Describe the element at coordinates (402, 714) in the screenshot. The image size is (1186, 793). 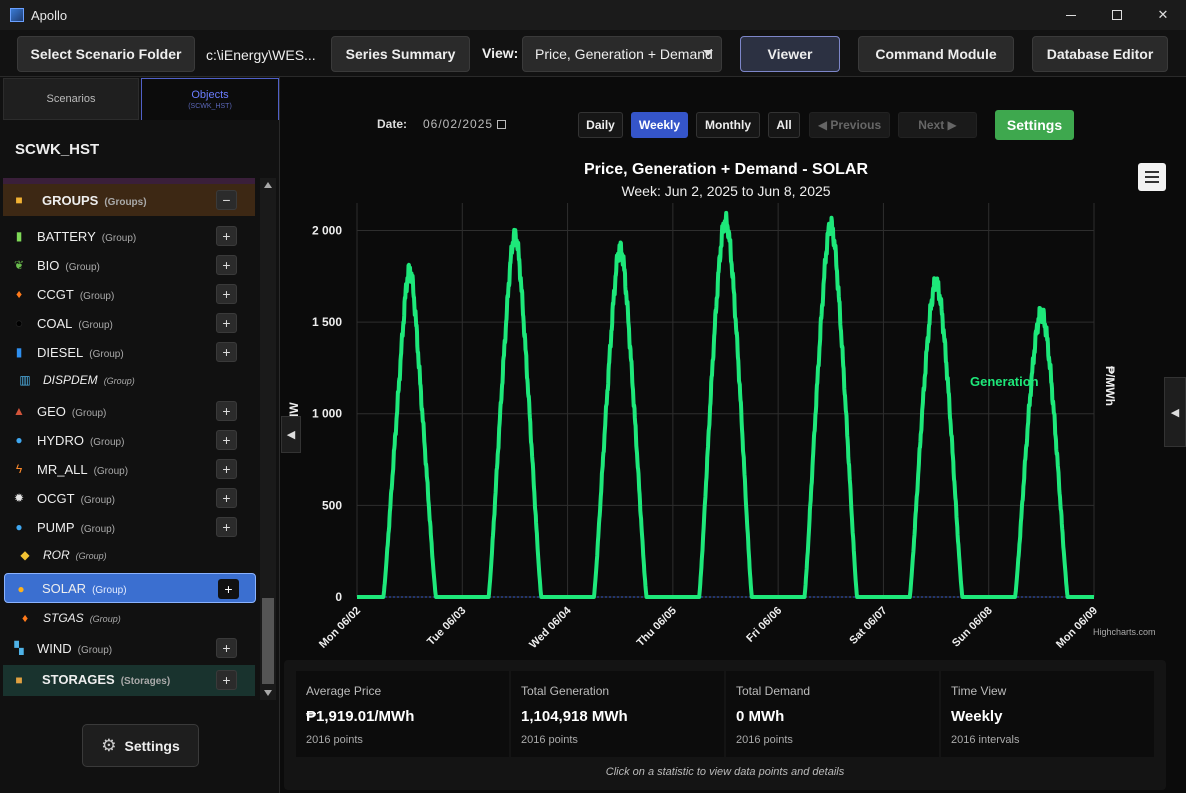
I see `stat-average-price: Average Price ₱1,919.01/MWh 2016 points` at that location.